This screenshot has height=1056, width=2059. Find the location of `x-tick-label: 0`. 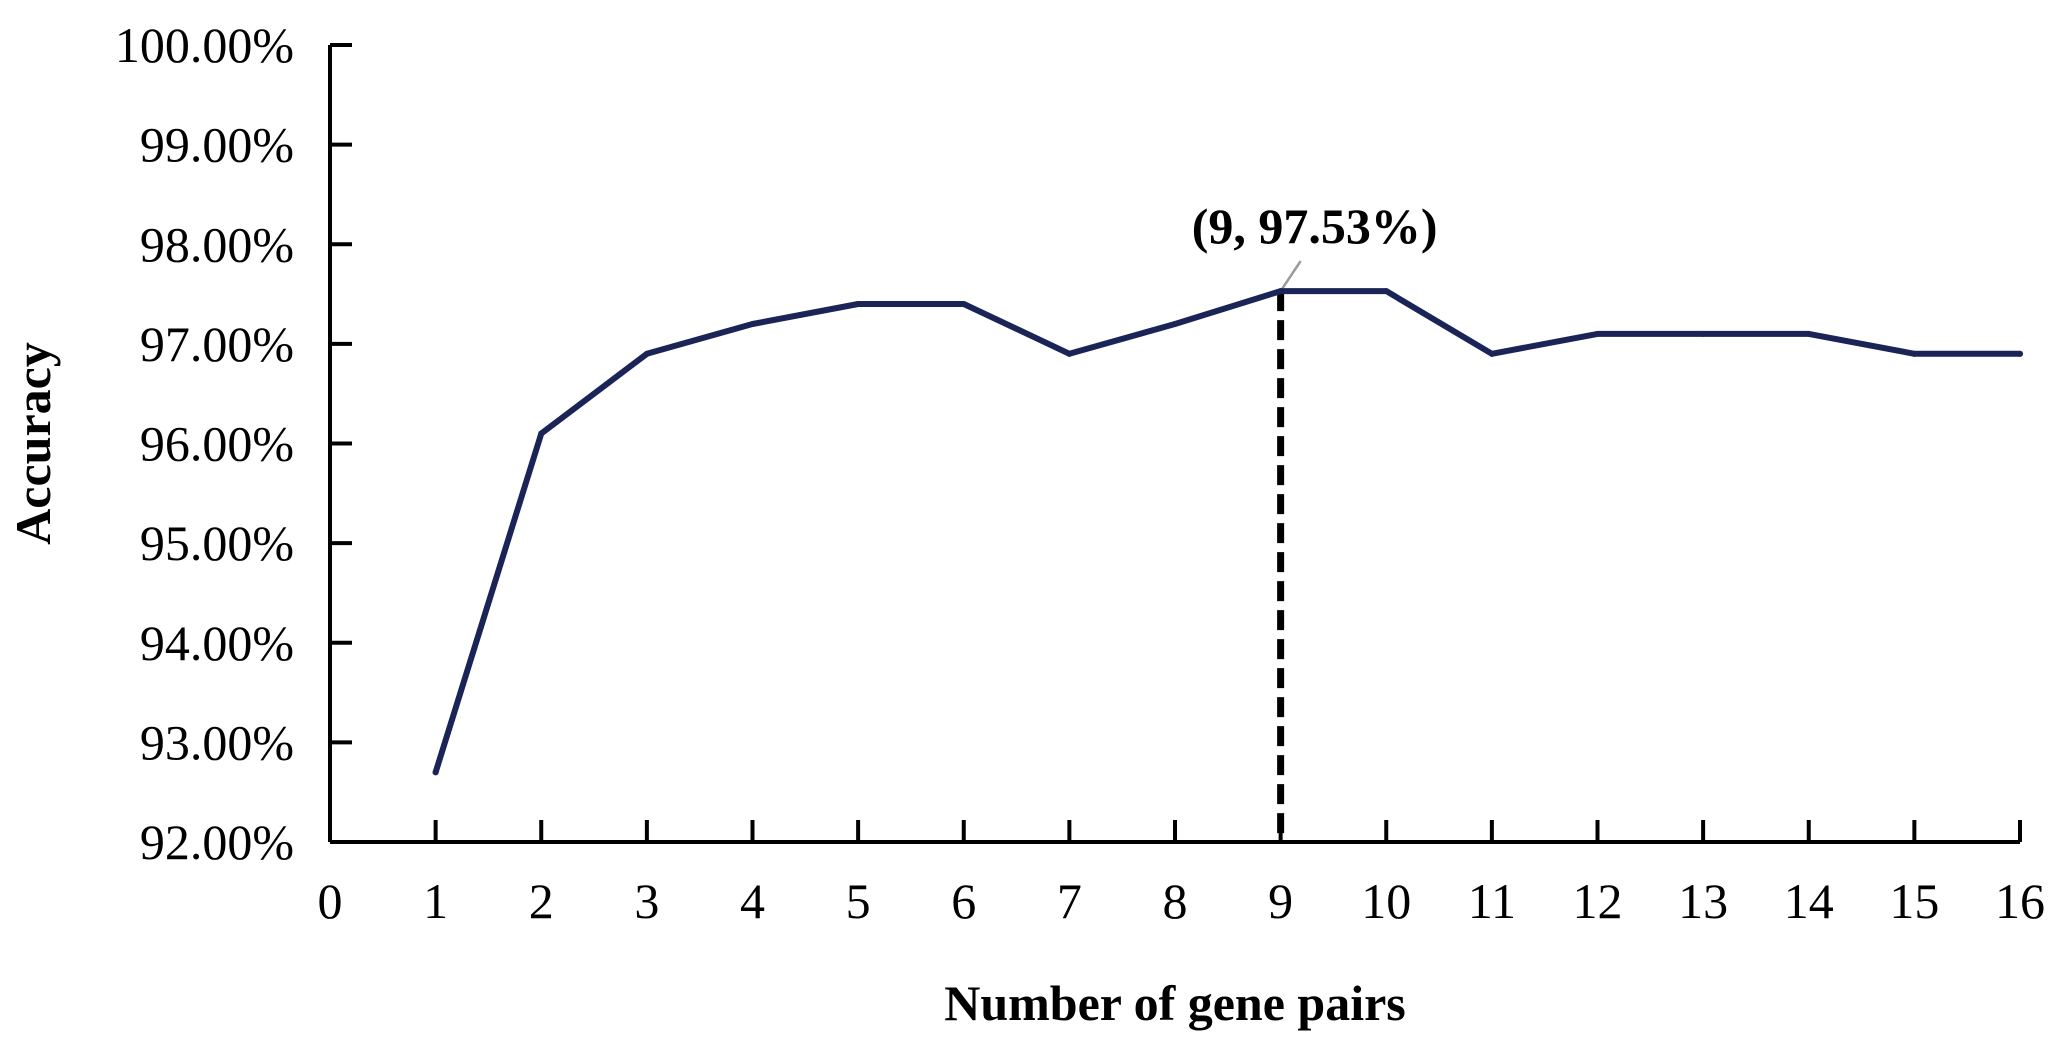

x-tick-label: 0 is located at coordinates (330, 901).